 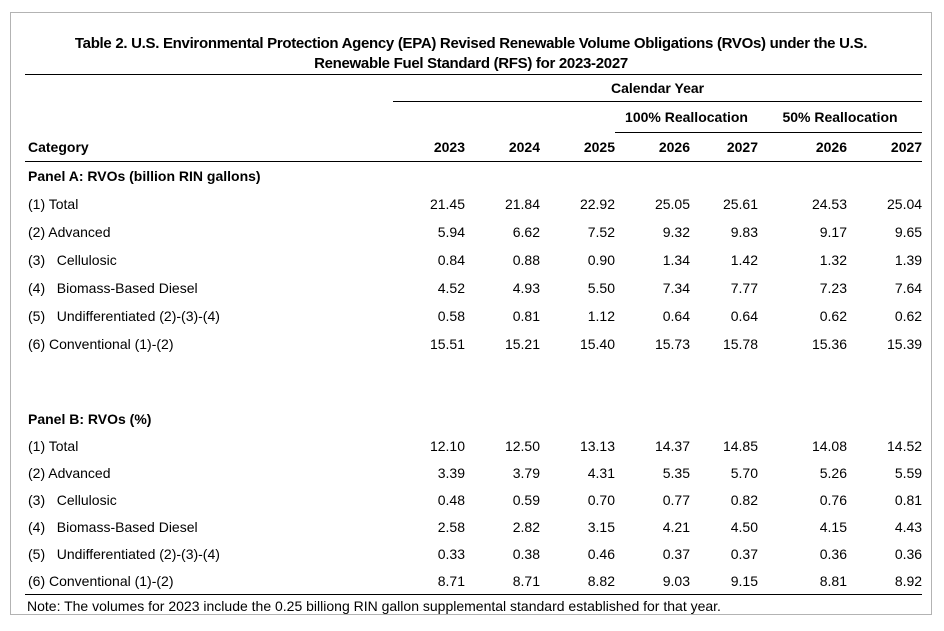 I want to click on cell-value: 15.39, so click(x=905, y=343).